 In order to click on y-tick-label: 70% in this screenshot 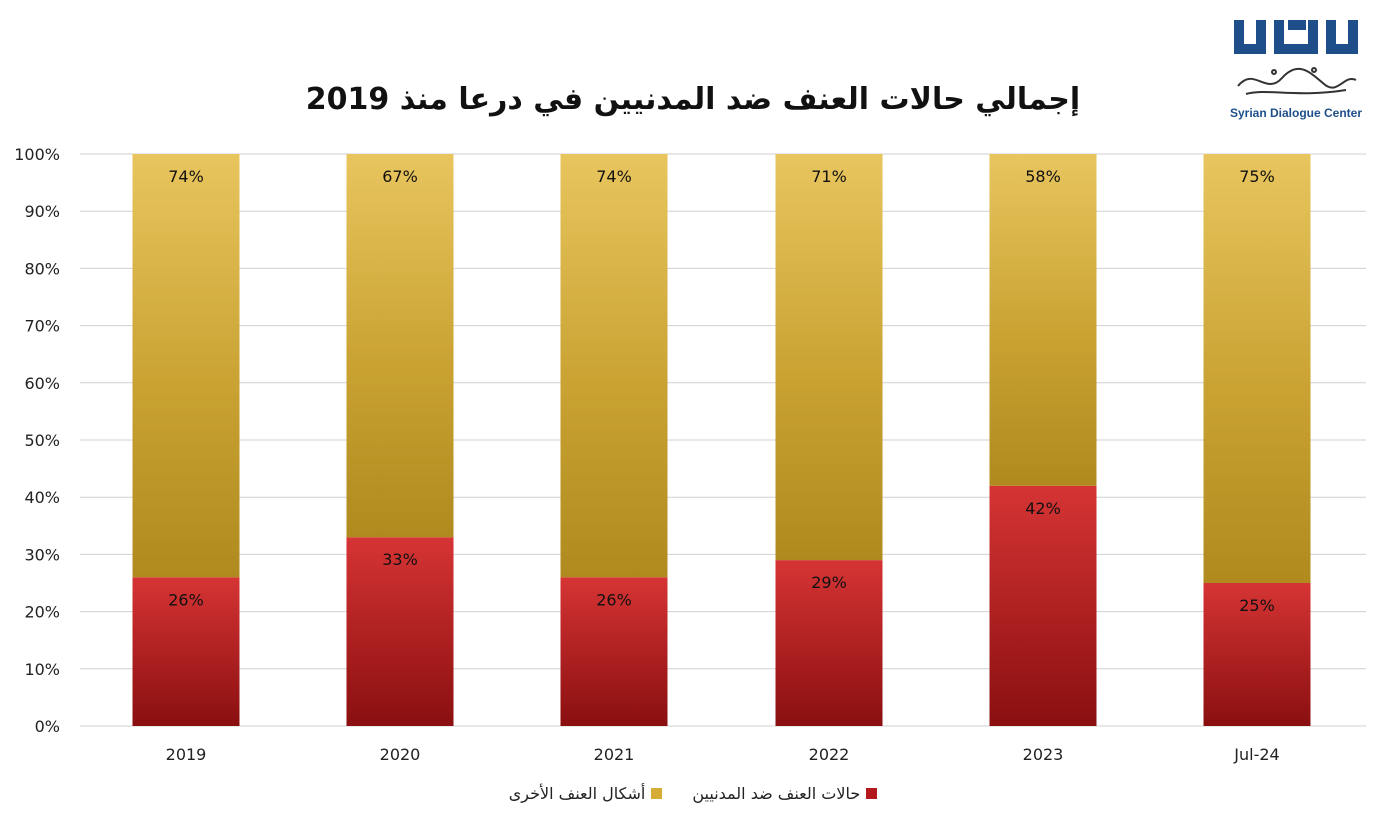, I will do `click(42, 326)`.